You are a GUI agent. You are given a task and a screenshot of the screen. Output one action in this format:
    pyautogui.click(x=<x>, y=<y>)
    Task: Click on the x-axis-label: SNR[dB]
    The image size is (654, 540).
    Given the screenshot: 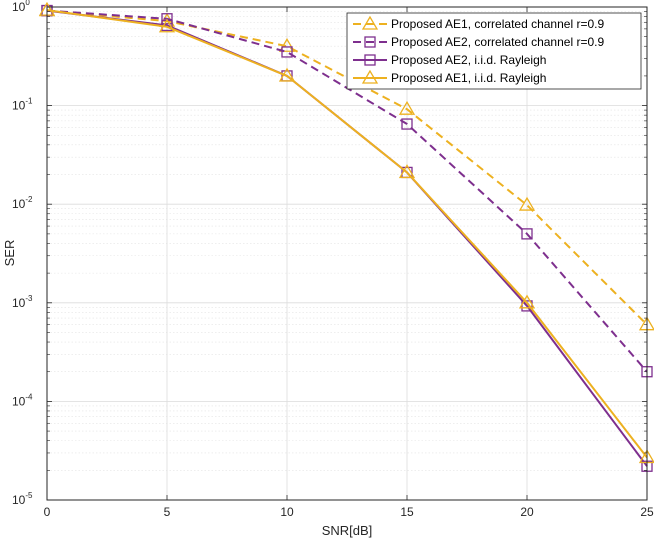 What is the action you would take?
    pyautogui.click(x=347, y=530)
    